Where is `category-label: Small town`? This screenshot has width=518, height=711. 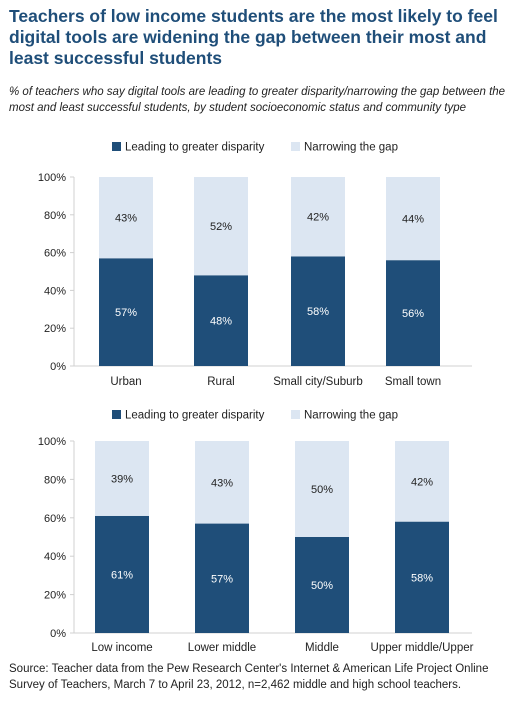 category-label: Small town is located at coordinates (413, 382).